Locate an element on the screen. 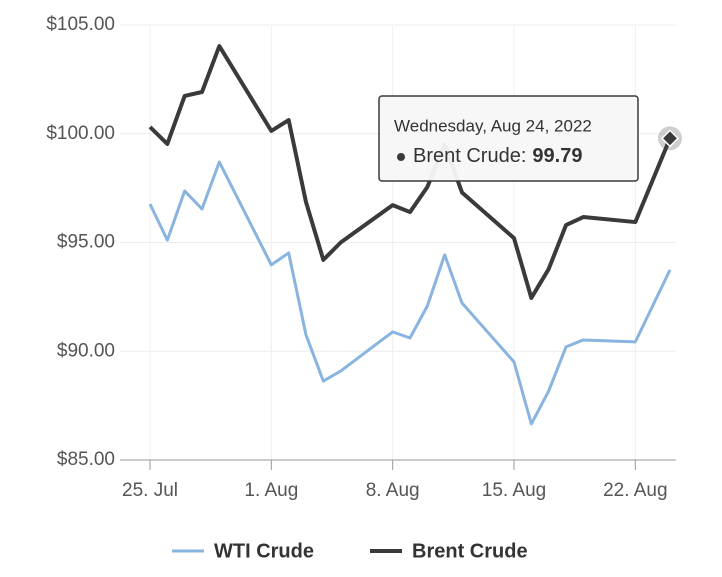 This screenshot has height=577, width=722. y-tick-label: $90.00 is located at coordinates (86, 350).